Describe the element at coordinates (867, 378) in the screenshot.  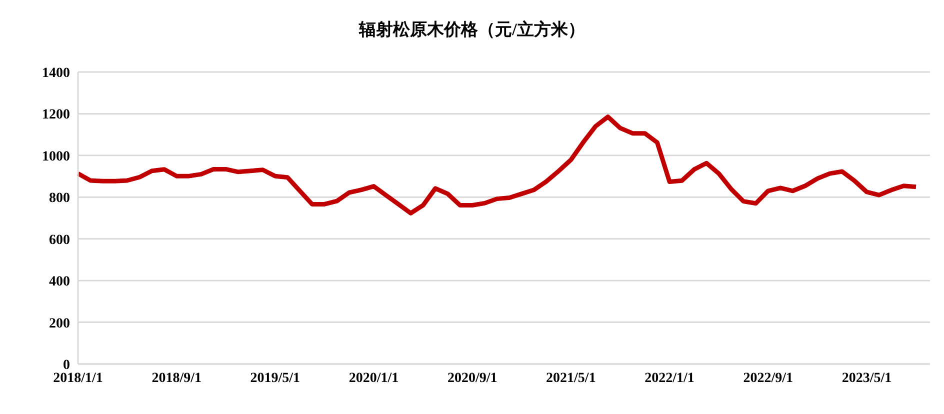
I see `x-tick-label: 2023/5/1` at that location.